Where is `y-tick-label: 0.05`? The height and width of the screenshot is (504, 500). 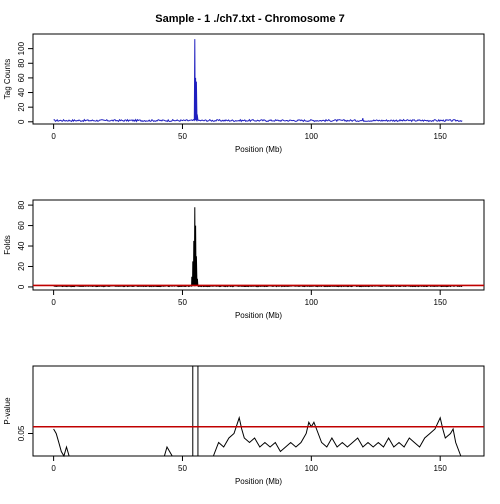
y-tick-label: 0.05 is located at coordinates (21, 433).